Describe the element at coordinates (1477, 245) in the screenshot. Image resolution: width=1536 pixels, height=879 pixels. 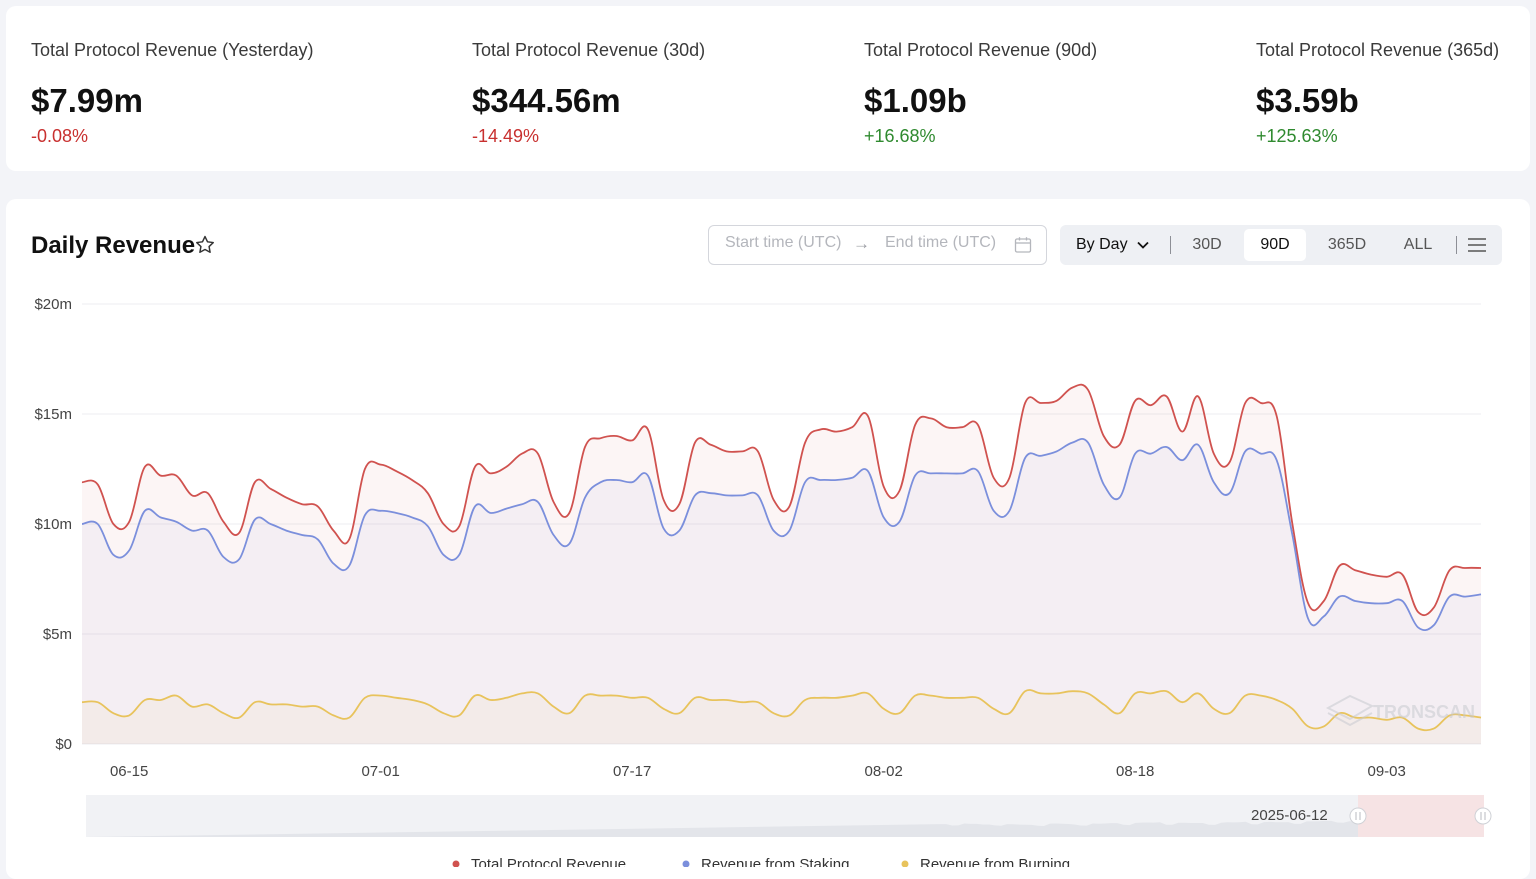
I see `hamburger-menu-icon` at that location.